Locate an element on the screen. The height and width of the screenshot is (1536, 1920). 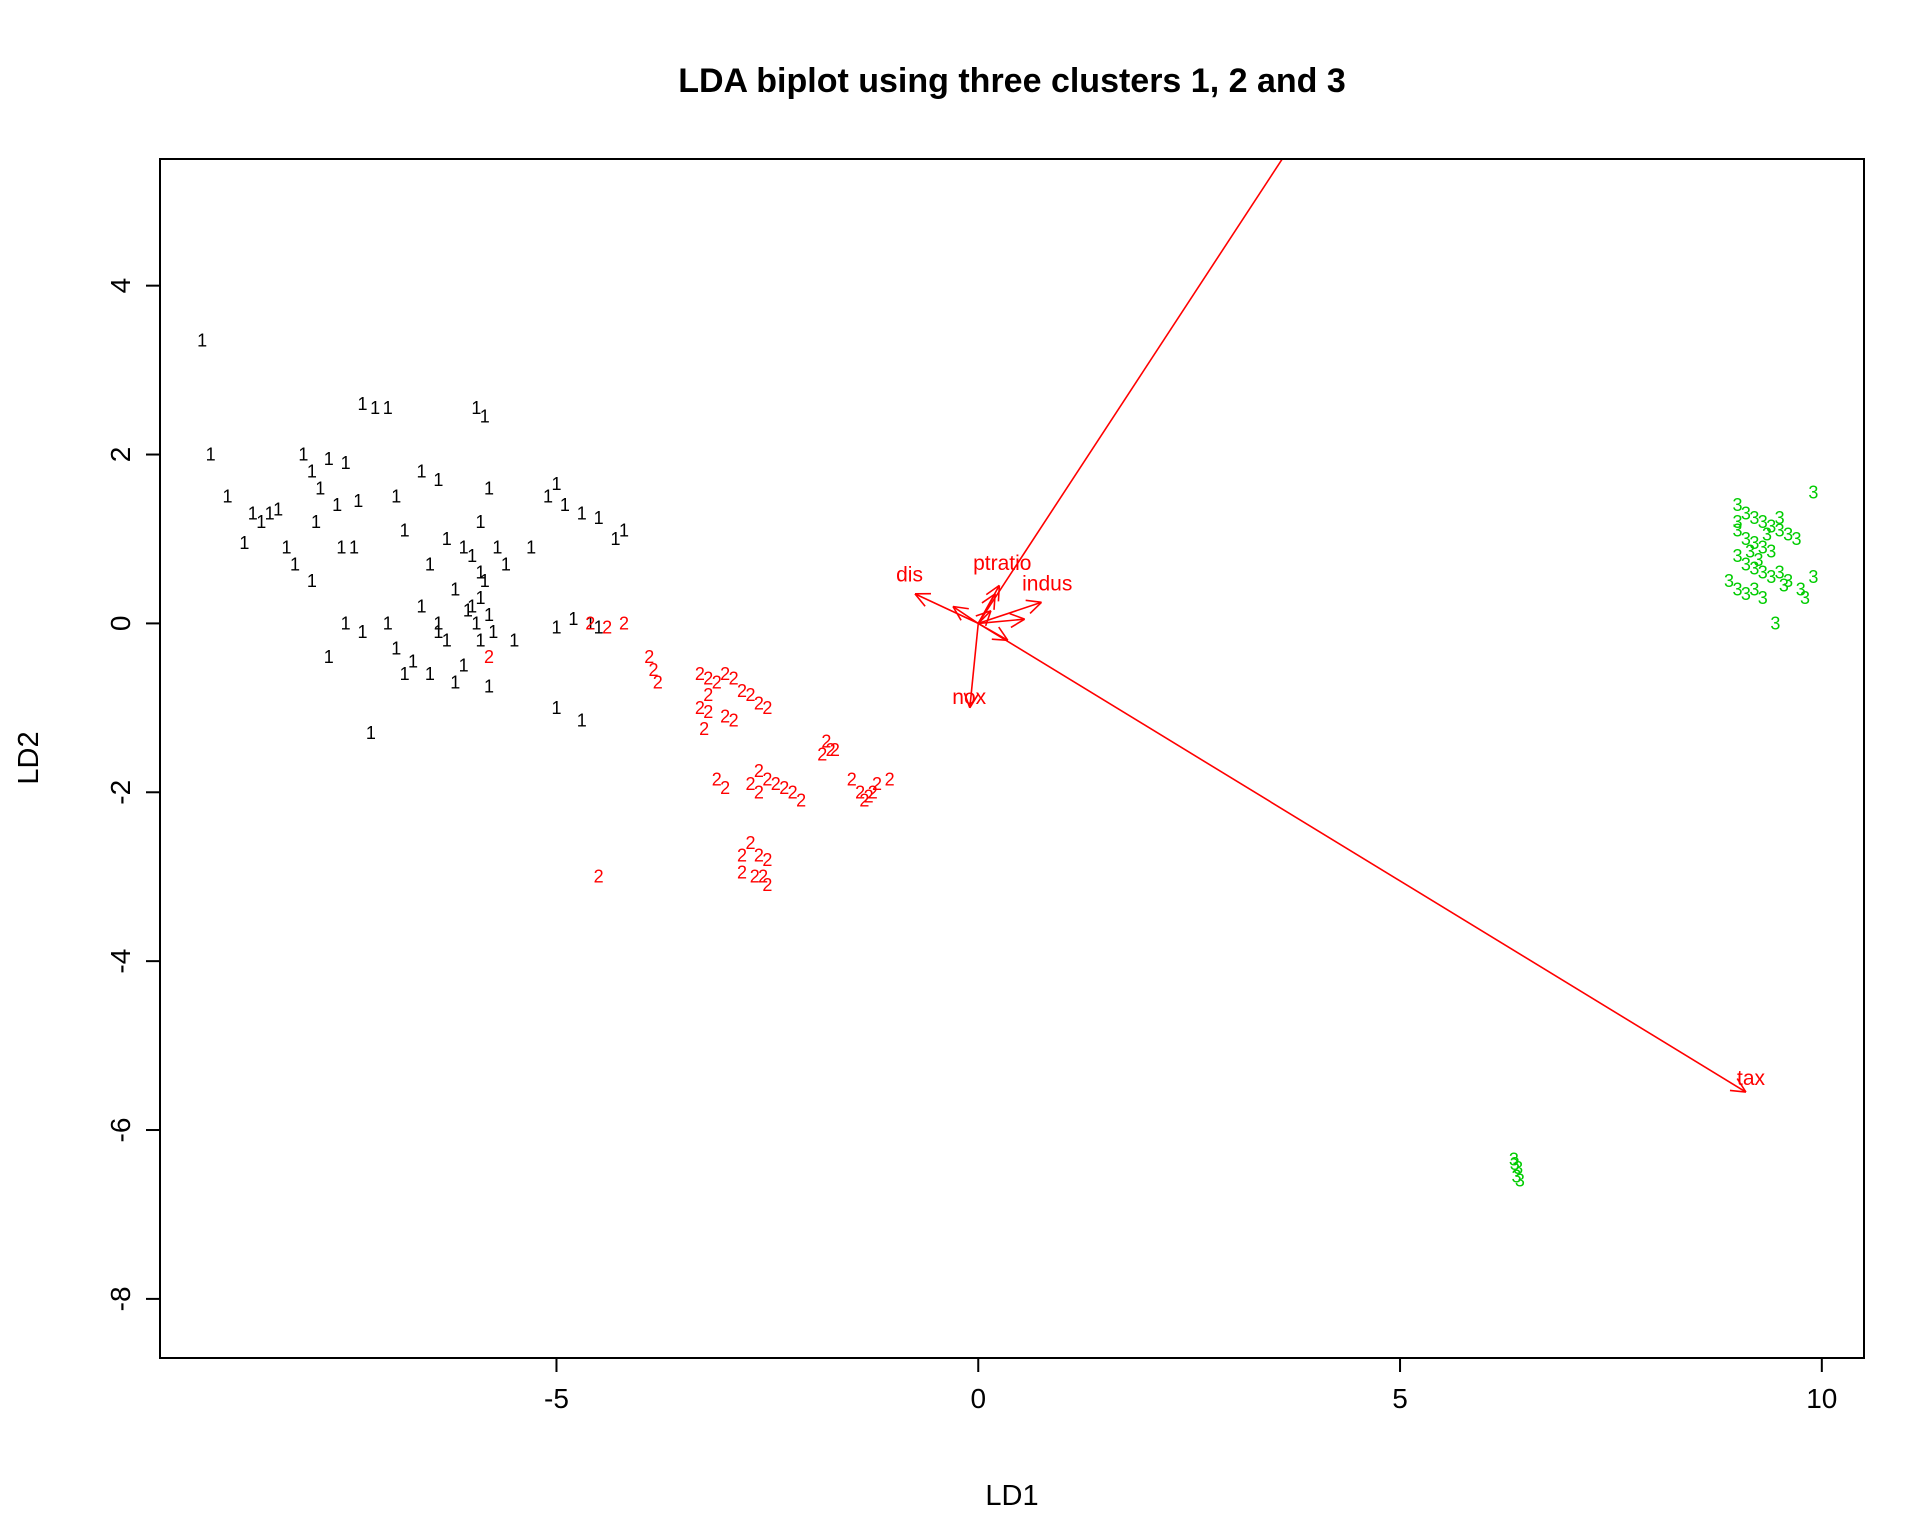
arrow-label-tax: tax is located at coordinates (1751, 1078).